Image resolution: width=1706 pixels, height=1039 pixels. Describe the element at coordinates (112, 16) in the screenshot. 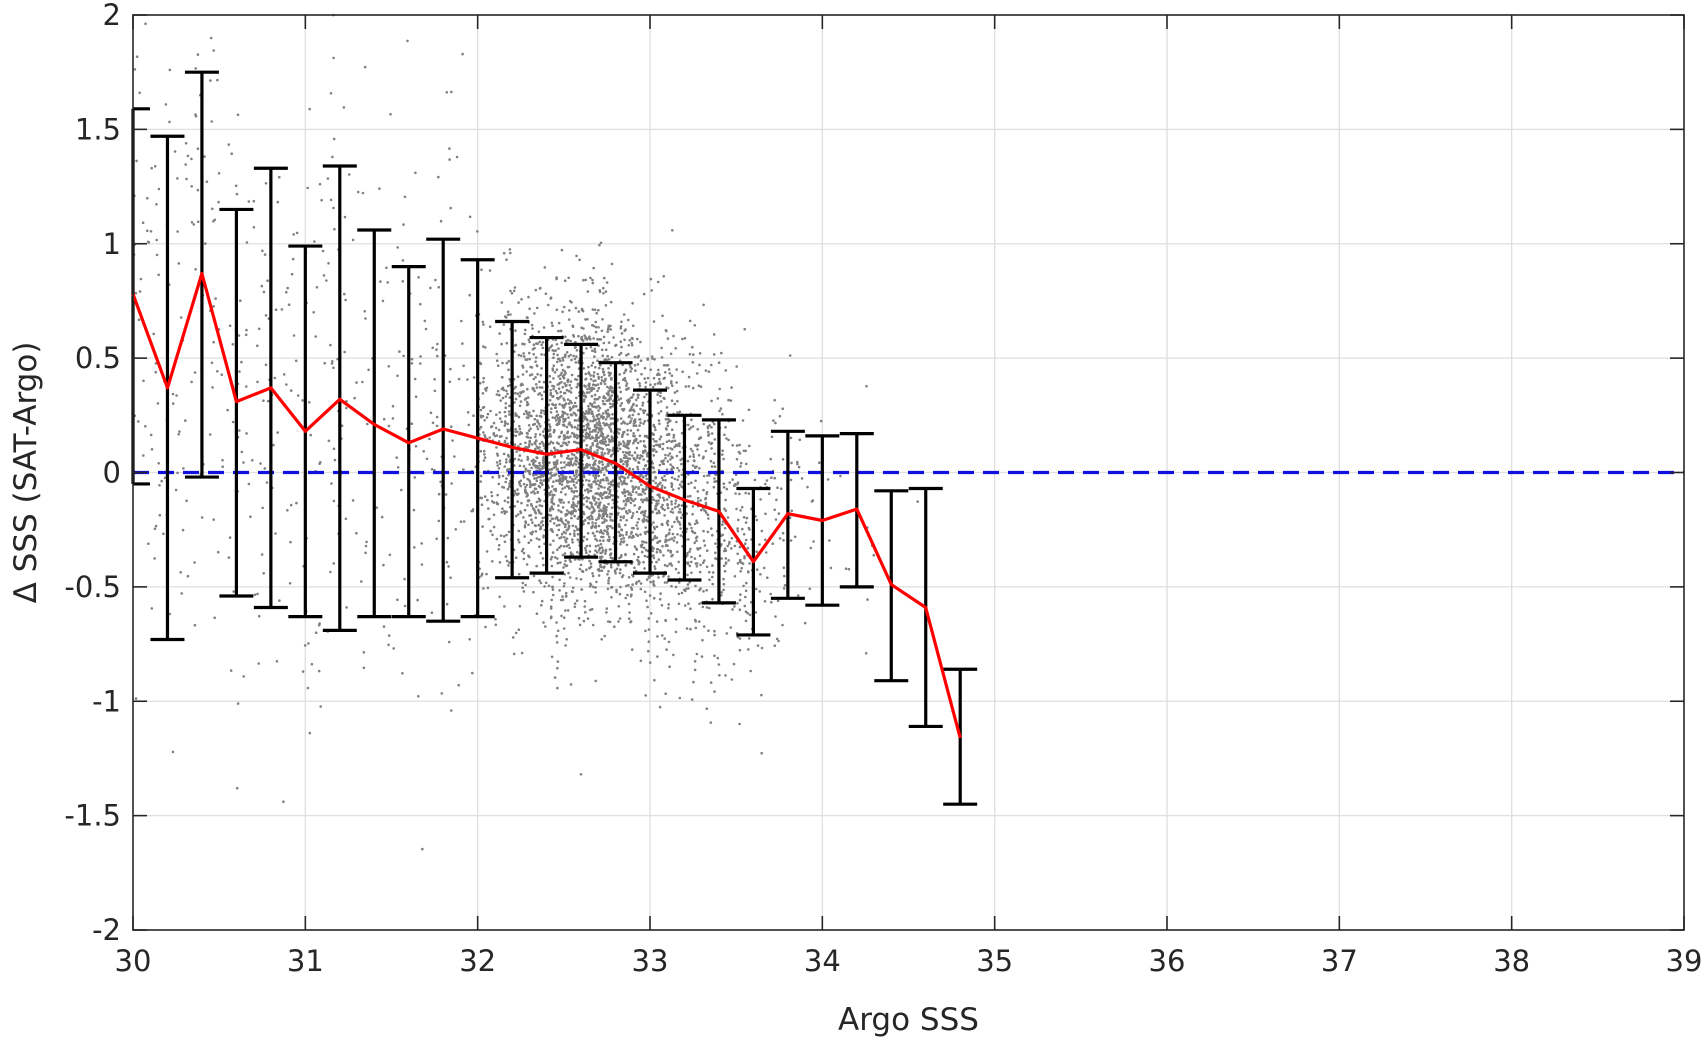

I see `y-tick-label: 2` at that location.